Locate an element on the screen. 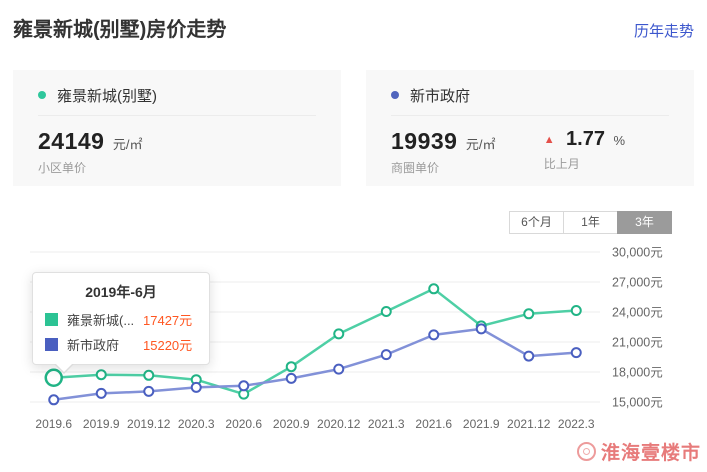 This screenshot has width=707, height=472. x-axis-tick-label: 2020.12 is located at coordinates (339, 424).